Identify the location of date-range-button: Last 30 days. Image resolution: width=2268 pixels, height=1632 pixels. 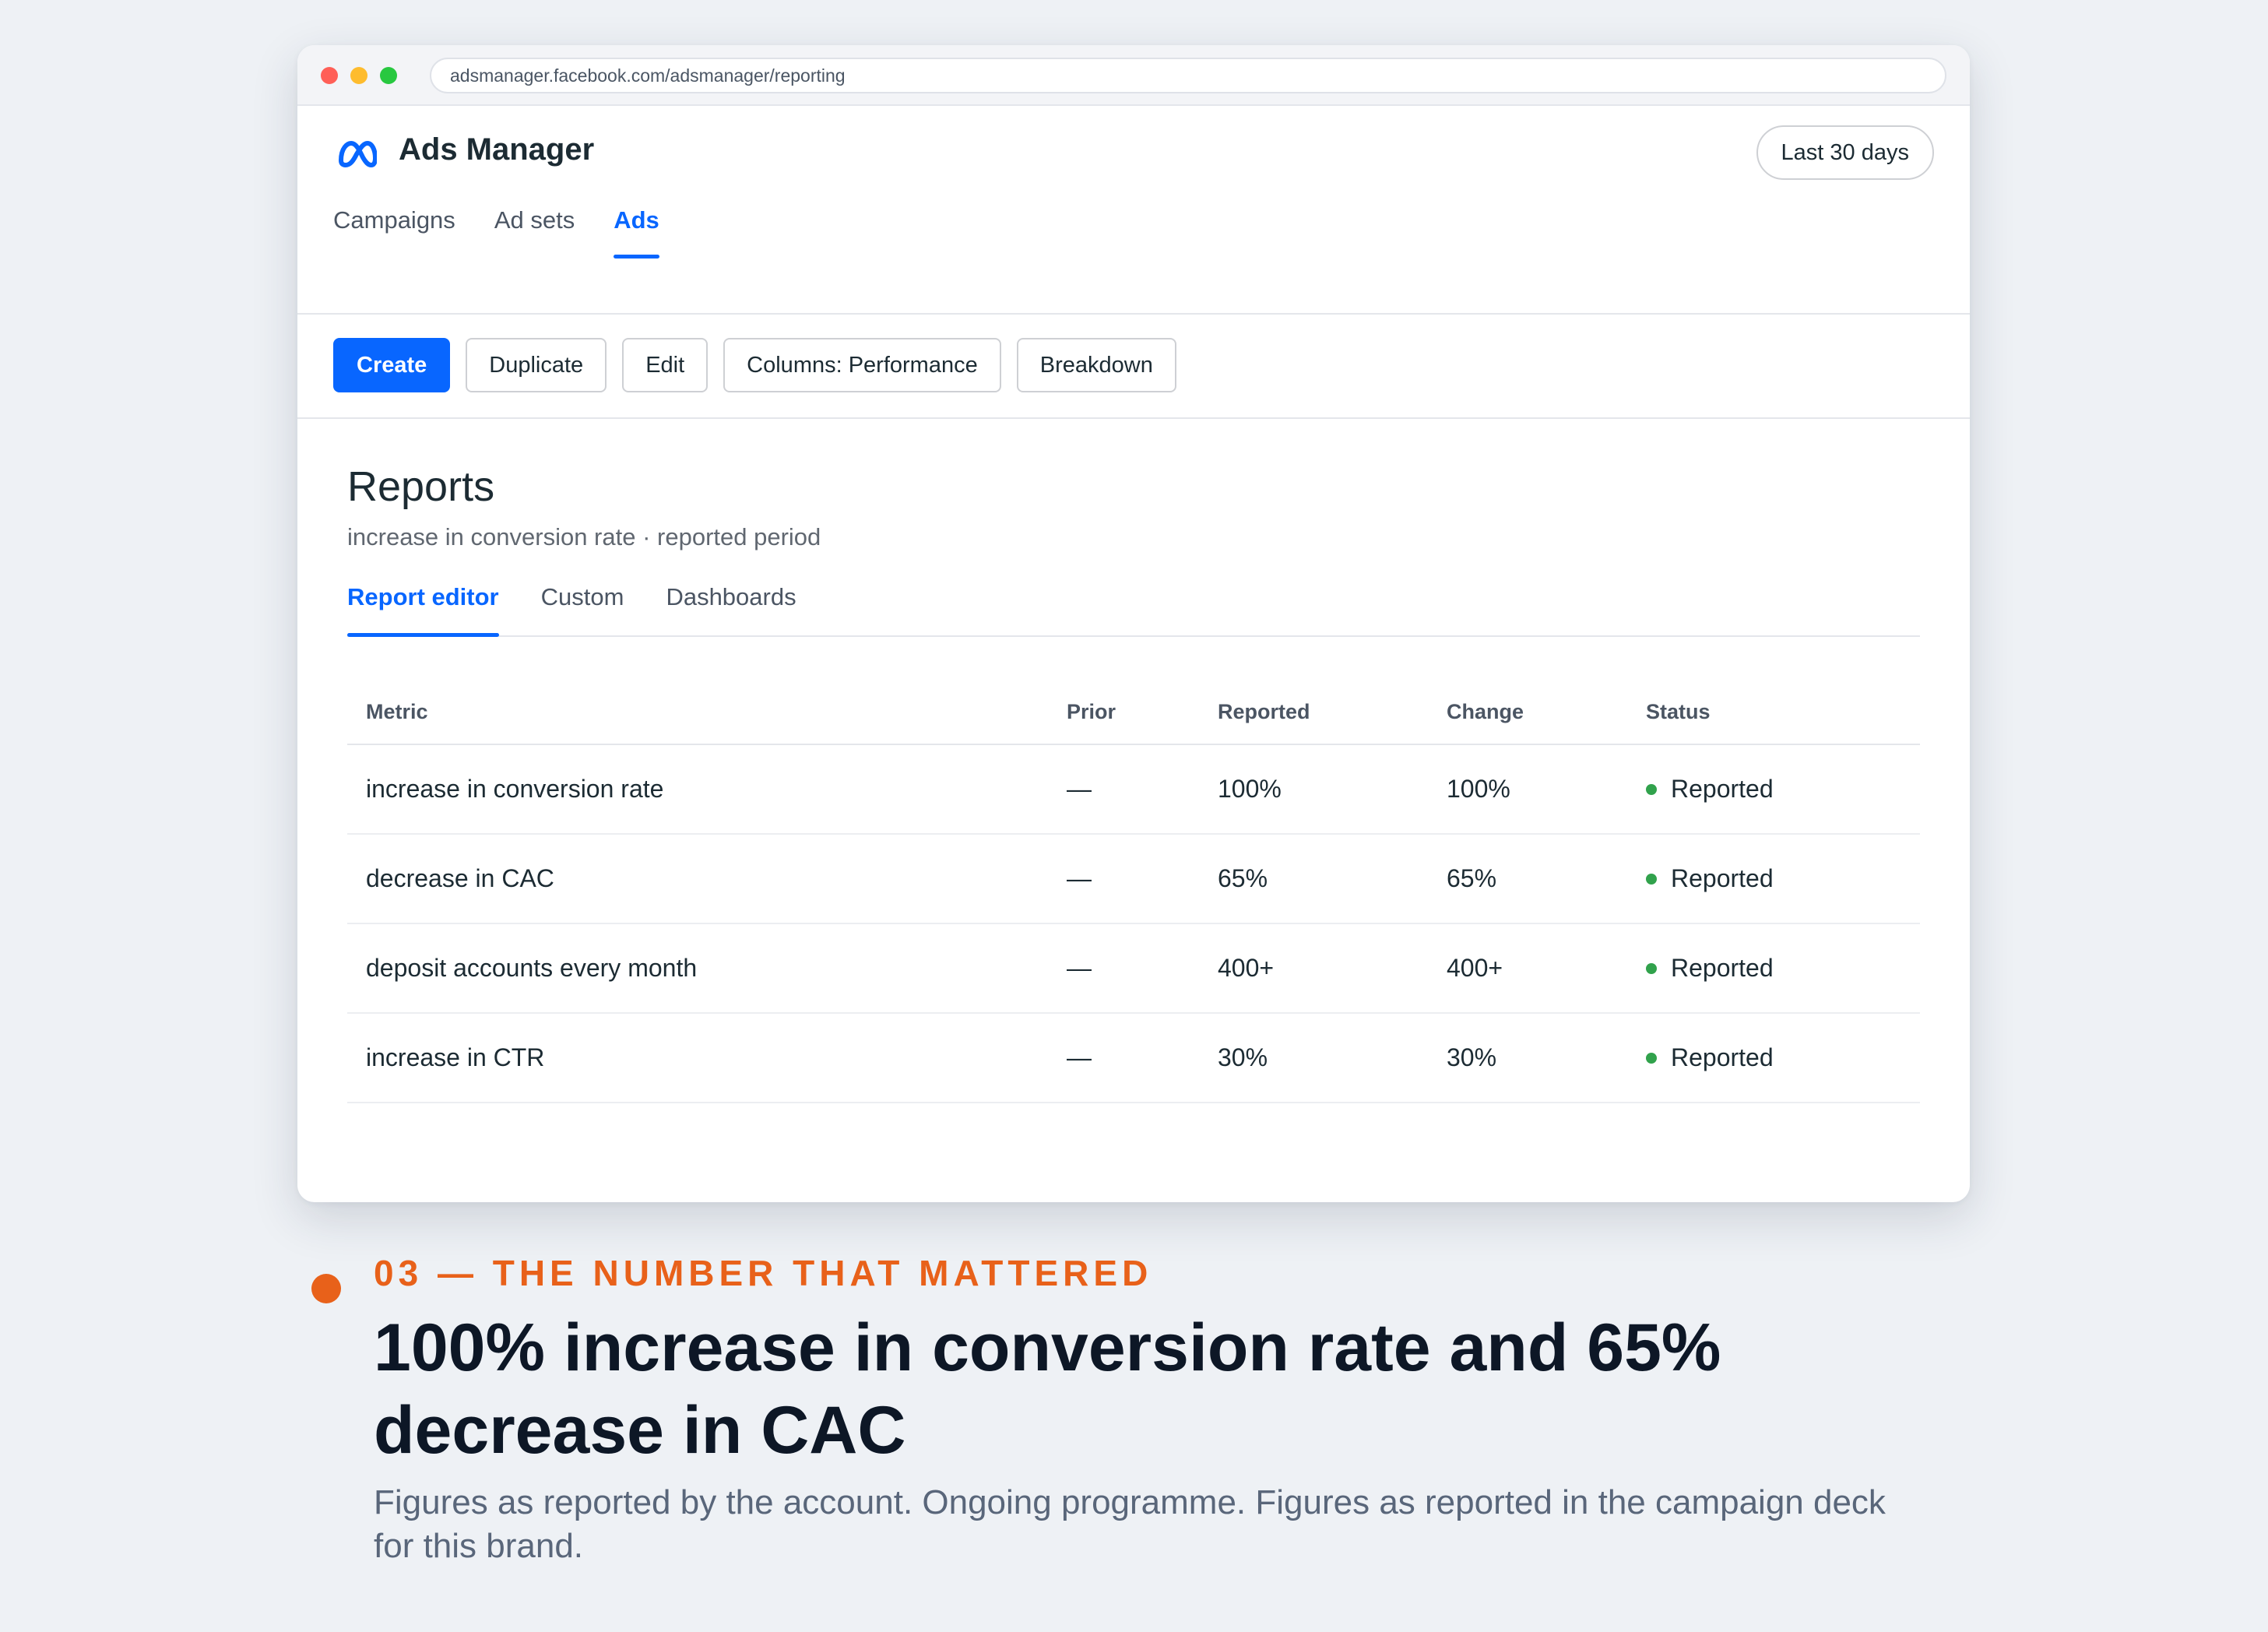
(1845, 152).